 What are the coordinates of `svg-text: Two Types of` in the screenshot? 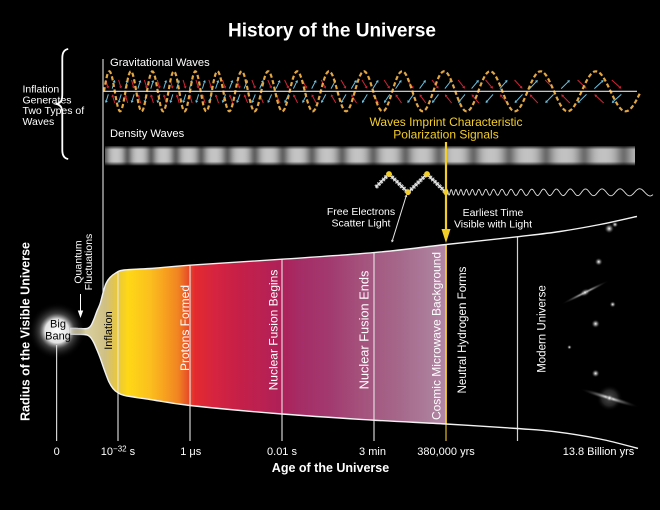 It's located at (54, 111).